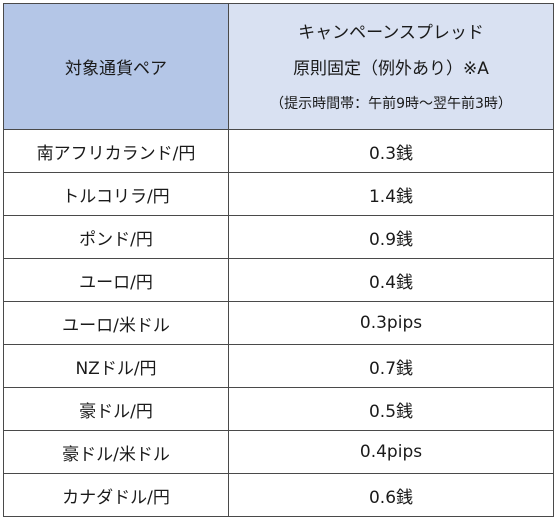 The width and height of the screenshot is (557, 523). What do you see at coordinates (116, 66) in the screenshot?
I see `header-currency-pair: 対象通貨ペア` at bounding box center [116, 66].